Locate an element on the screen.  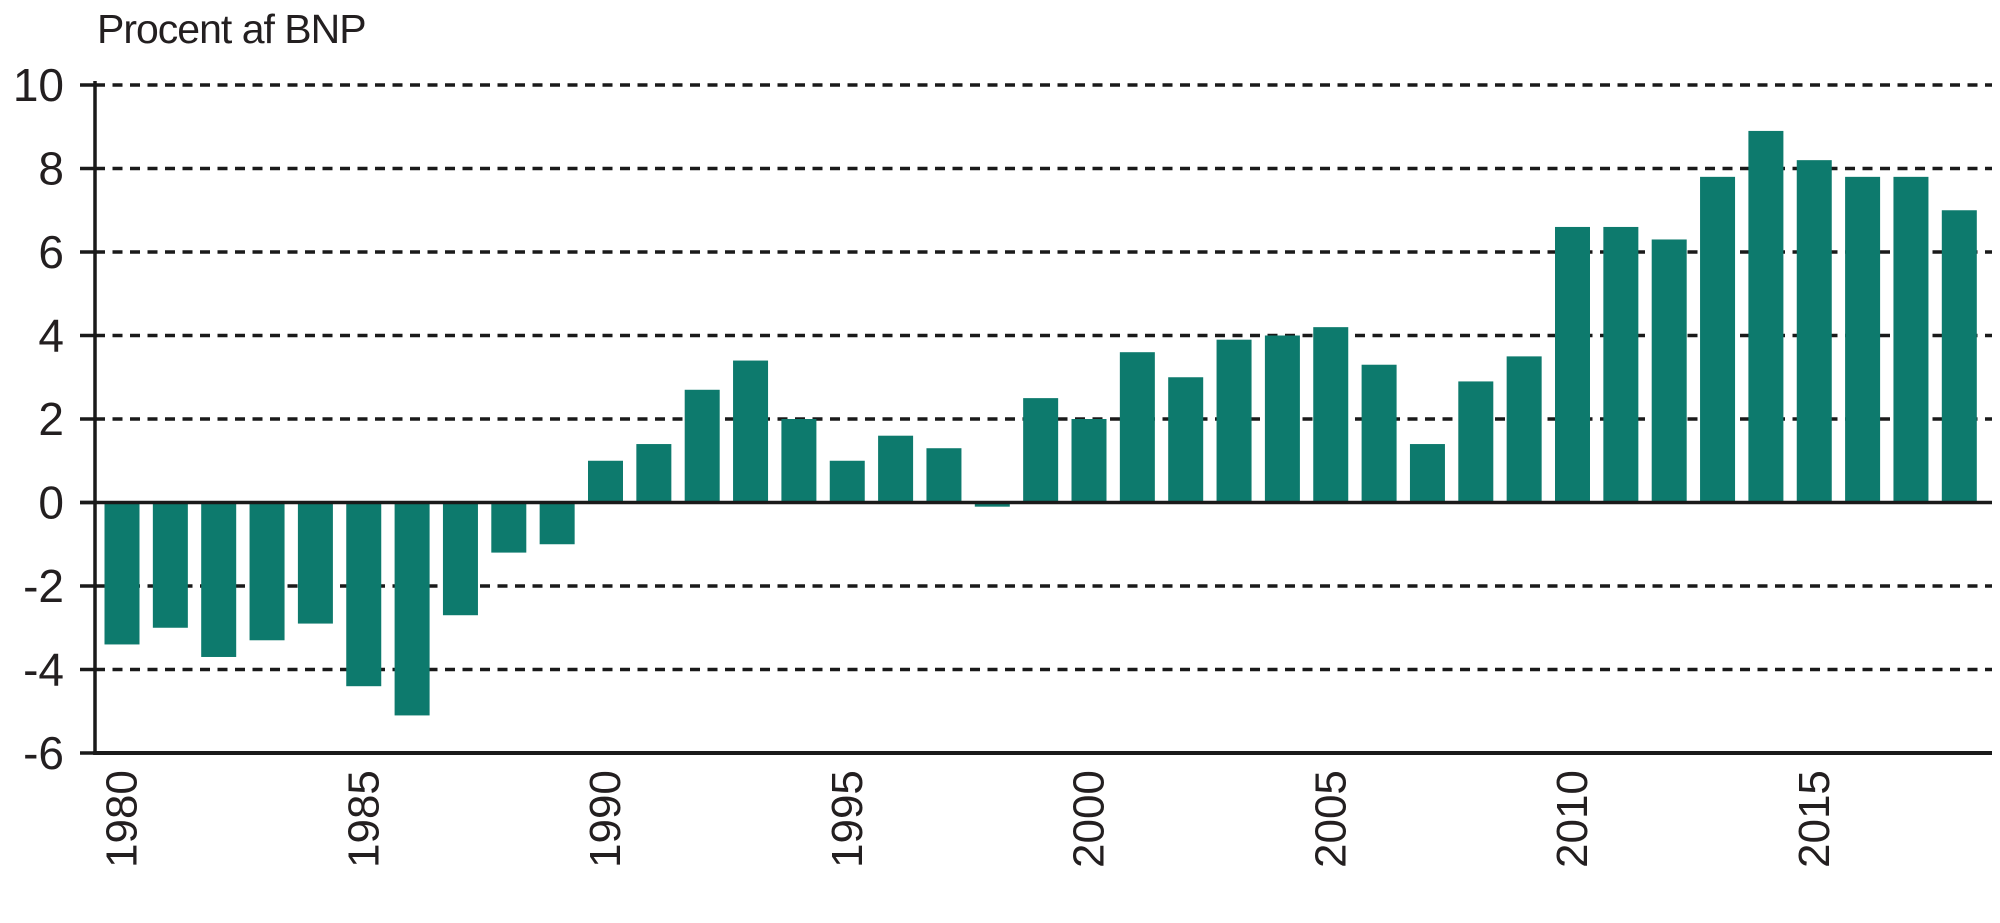
chart-title: Procent af BNP is located at coordinates (232, 29).